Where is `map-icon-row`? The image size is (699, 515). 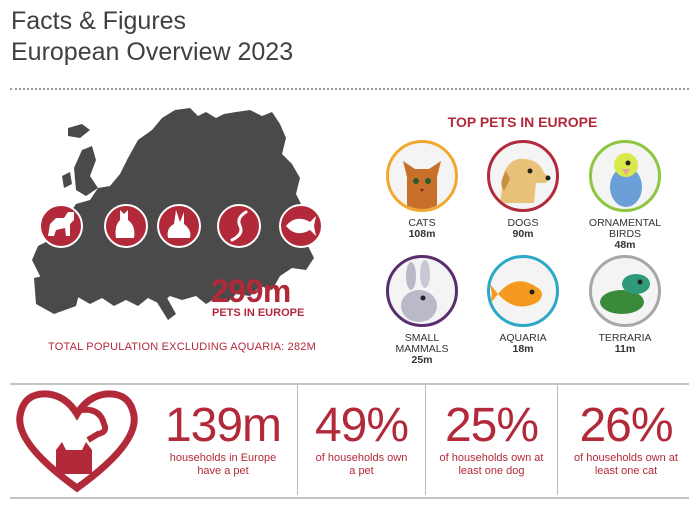
map-icon-row is located at coordinates (181, 226).